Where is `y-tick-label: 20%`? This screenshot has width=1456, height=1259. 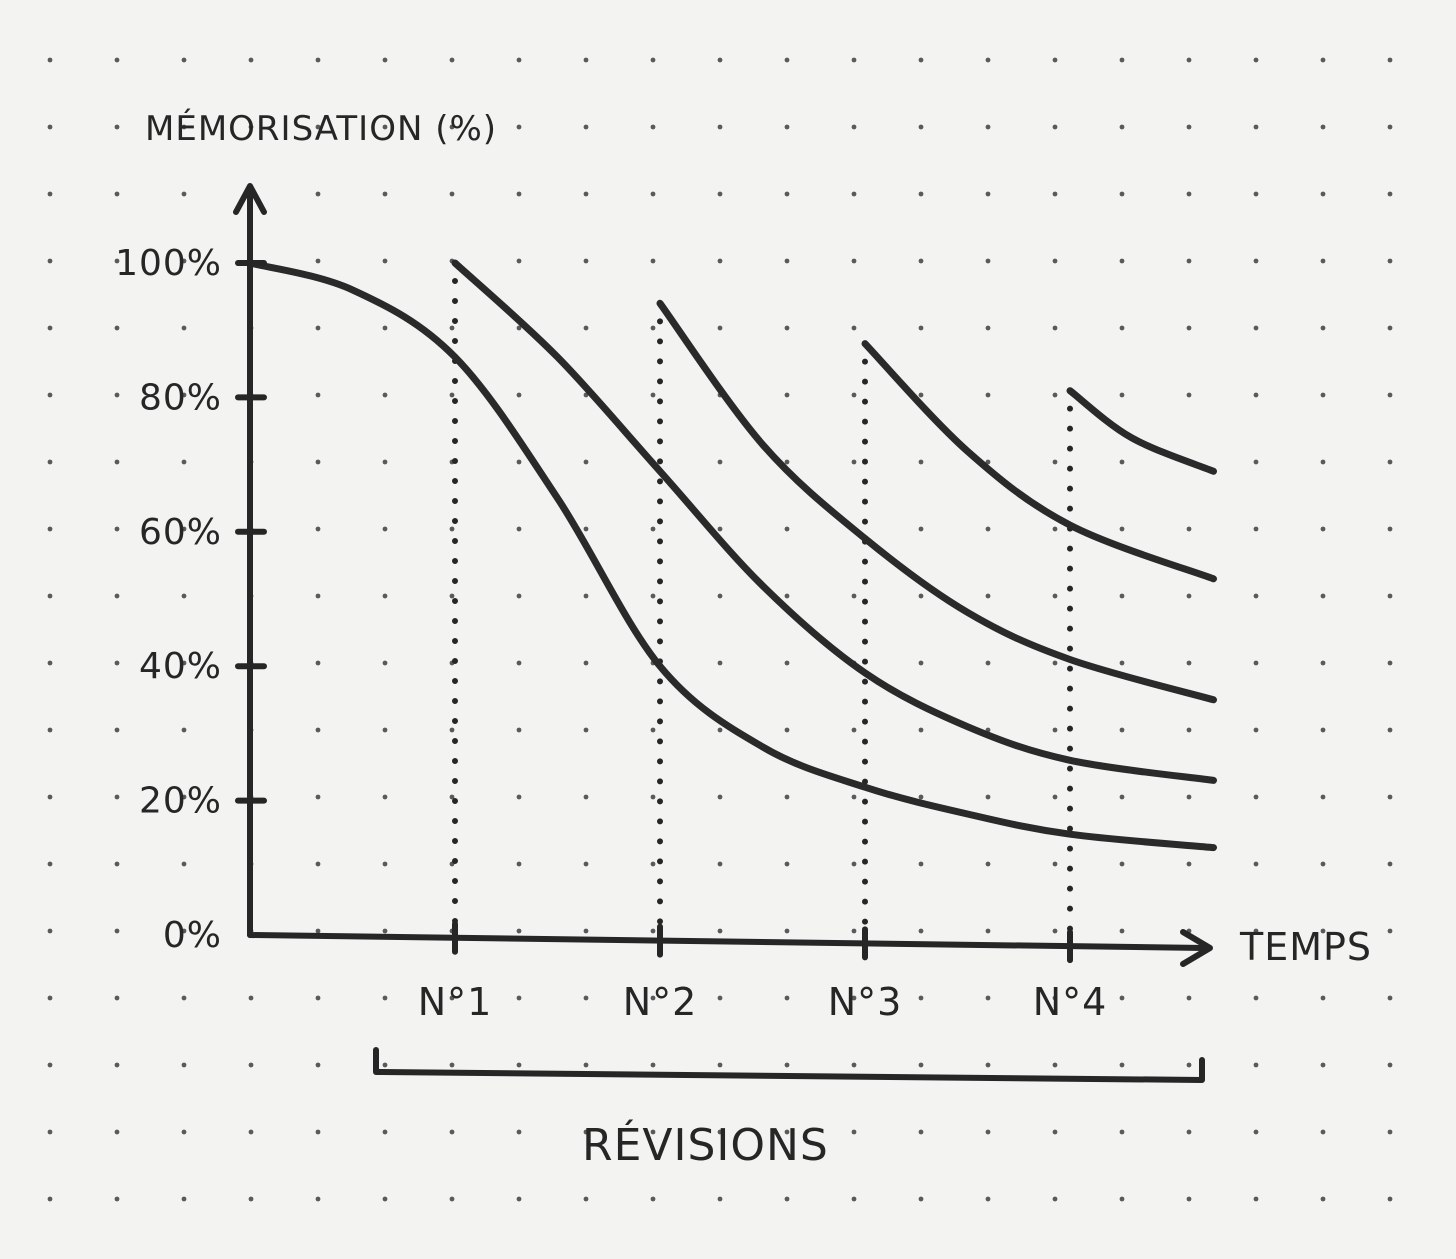
y-tick-label: 20% is located at coordinates (180, 801).